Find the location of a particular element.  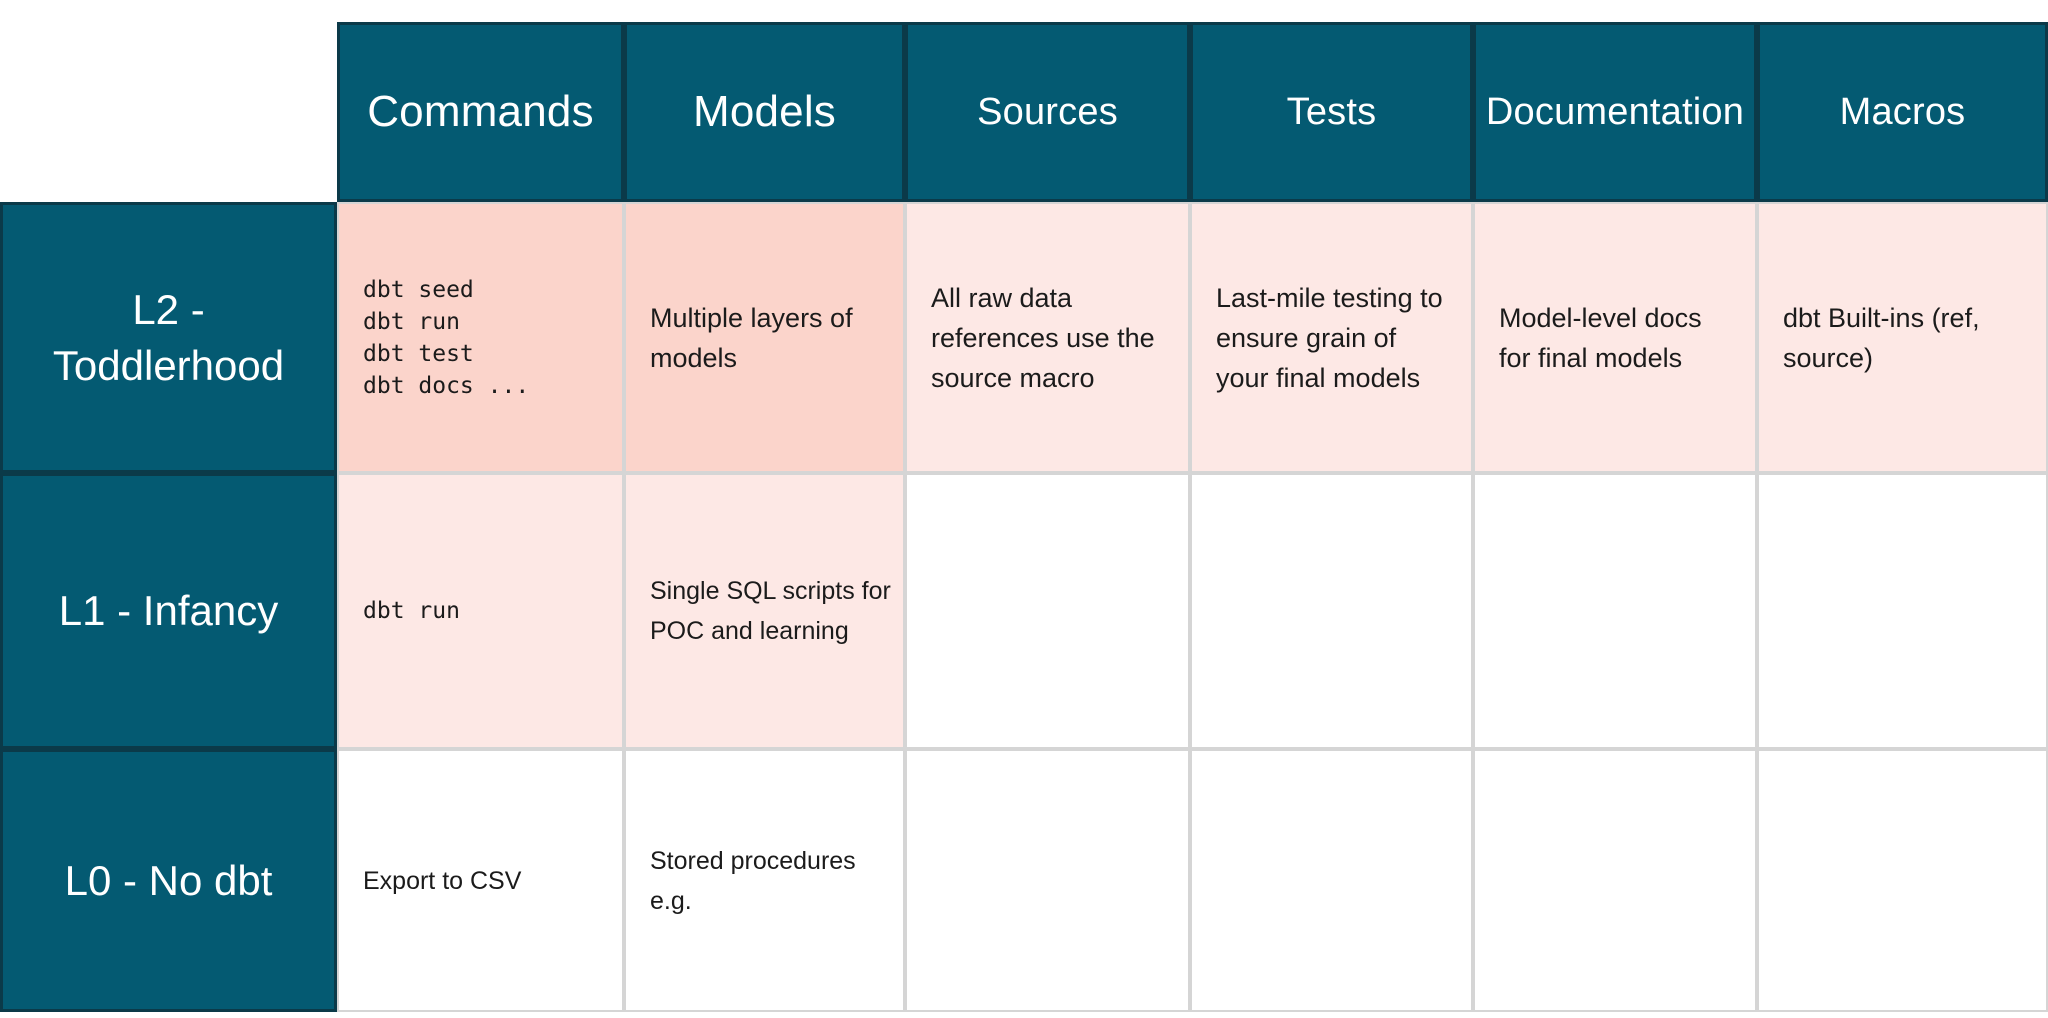

cell-l2-documentation: Model-level docs for final models is located at coordinates (1615, 337).